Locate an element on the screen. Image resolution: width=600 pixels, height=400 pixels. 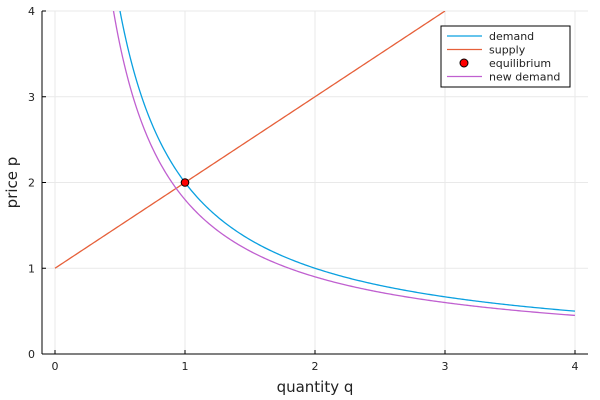
y-tick-label: 3 is located at coordinates (31, 97).